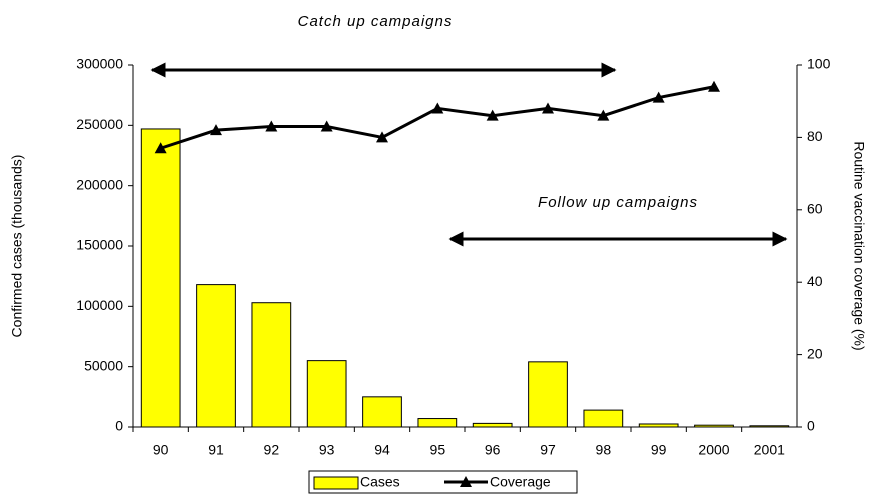  What do you see at coordinates (713, 450) in the screenshot?
I see `x-tick-label: 2000` at bounding box center [713, 450].